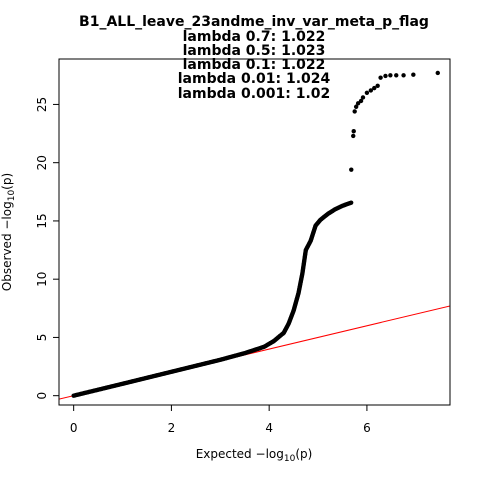  Describe the element at coordinates (254, 65) in the screenshot. I see `lambda-0.1-label: lambda 0.1: 1.022` at that location.